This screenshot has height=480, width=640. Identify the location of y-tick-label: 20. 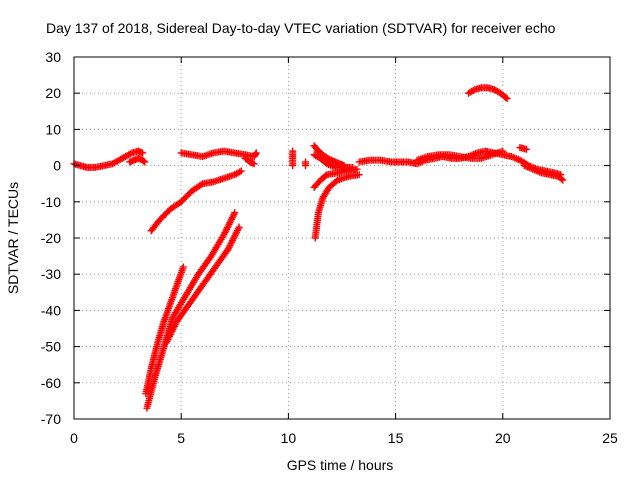
(53, 93).